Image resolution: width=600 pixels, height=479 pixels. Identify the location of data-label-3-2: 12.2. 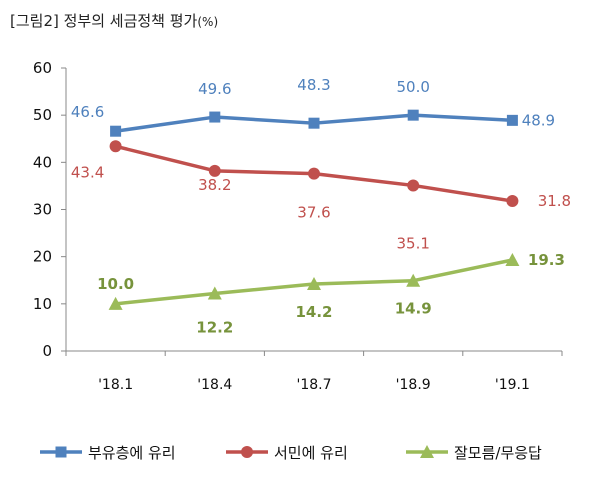
(214, 327).